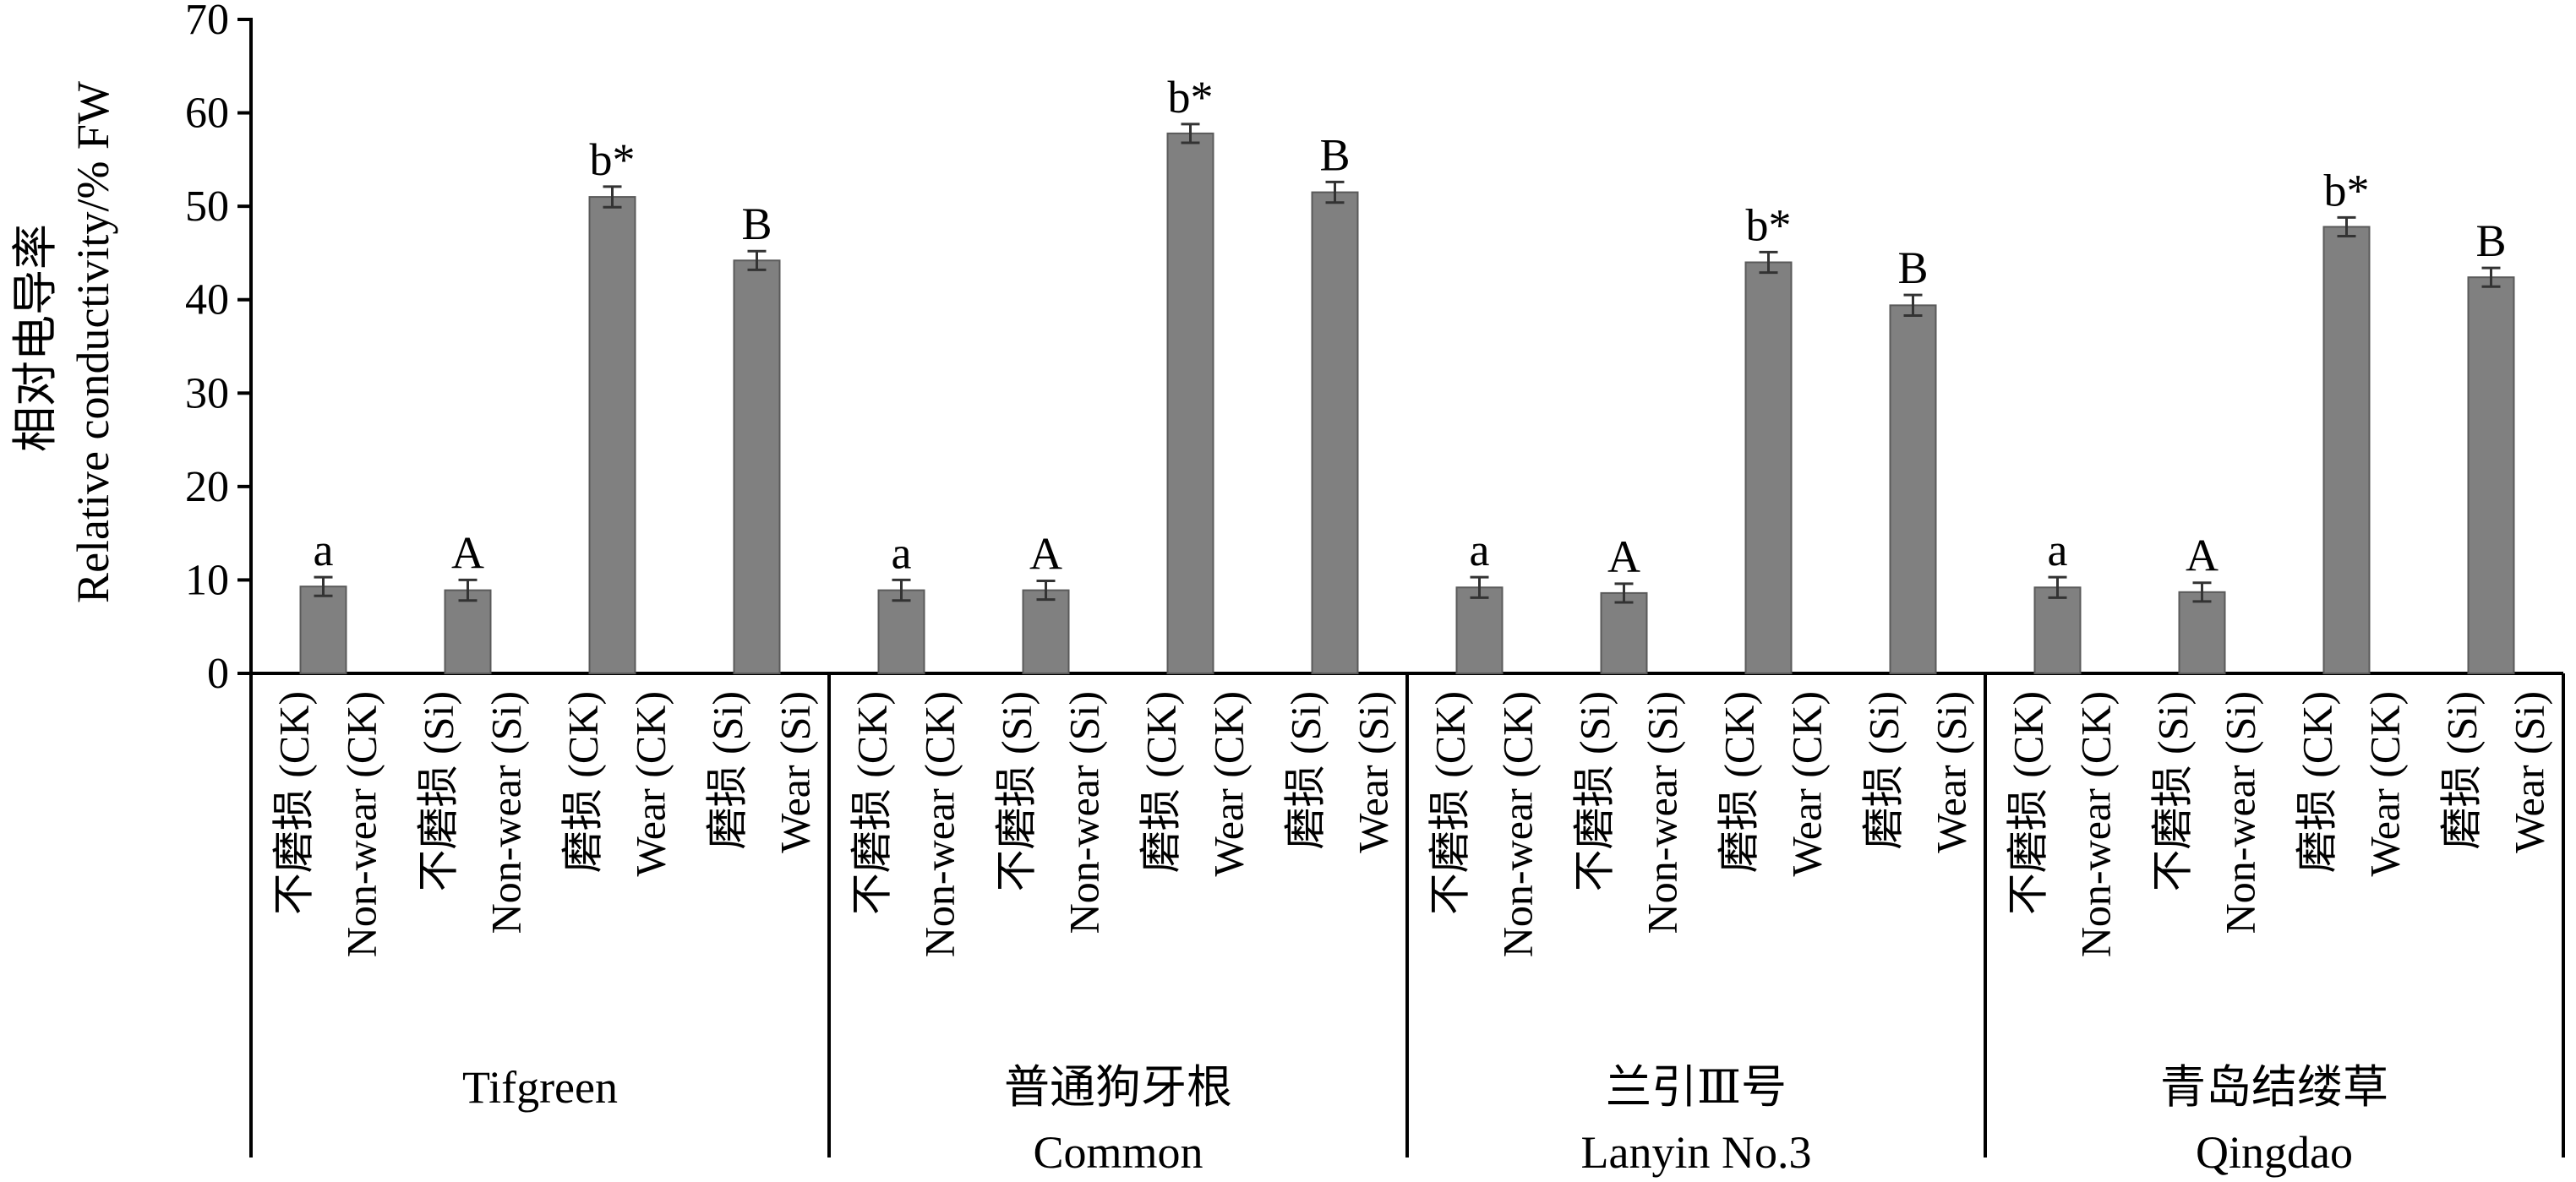 This screenshot has height=1182, width=2576. What do you see at coordinates (1118, 1152) in the screenshot?
I see `group-label-en: Common` at bounding box center [1118, 1152].